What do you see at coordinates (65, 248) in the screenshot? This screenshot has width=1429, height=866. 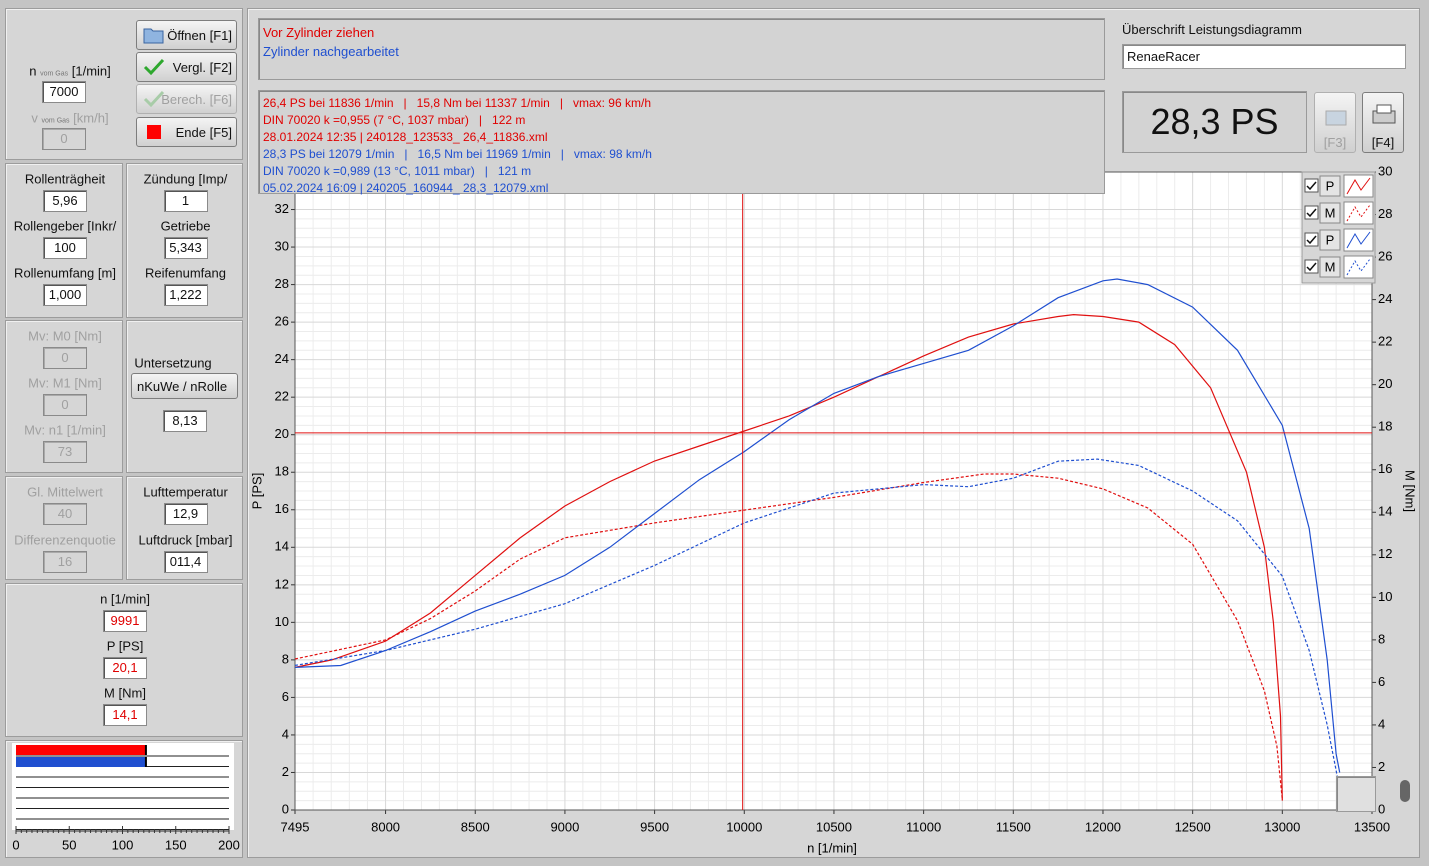 I see `field-value: 100` at bounding box center [65, 248].